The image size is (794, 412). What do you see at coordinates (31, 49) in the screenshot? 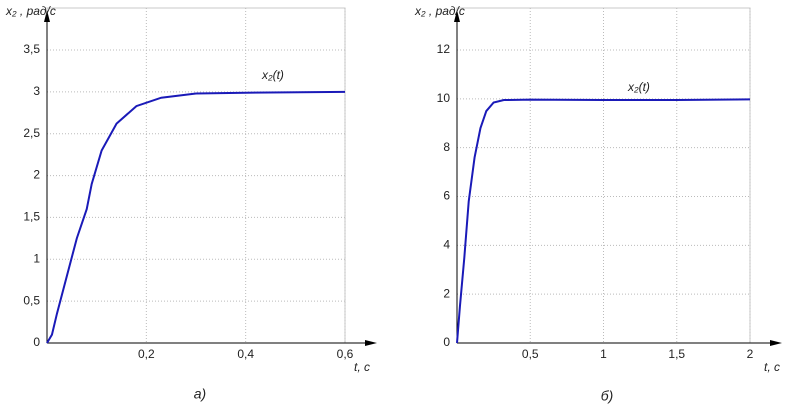
I see `y-tick-label: 3,5` at bounding box center [31, 49].